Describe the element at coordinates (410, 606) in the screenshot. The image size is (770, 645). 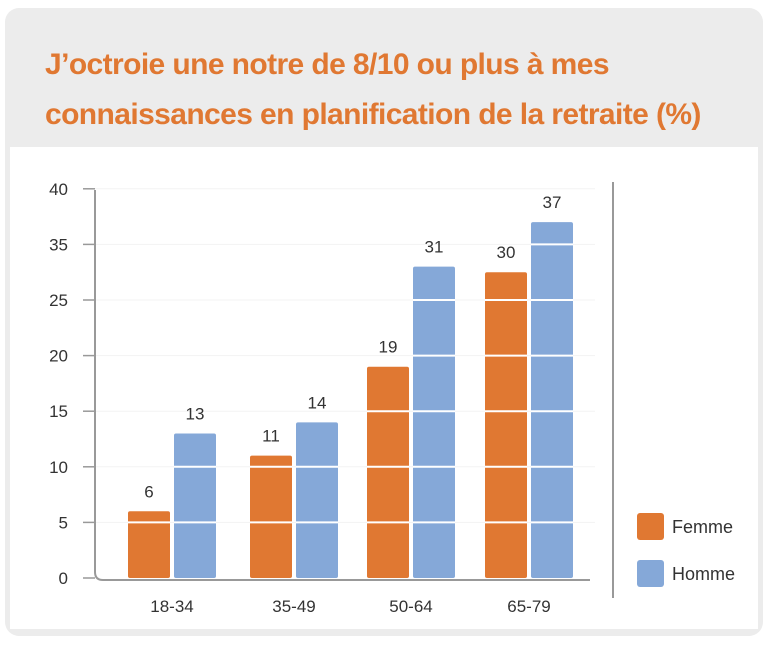
I see `x-tick-label: 50-64` at that location.